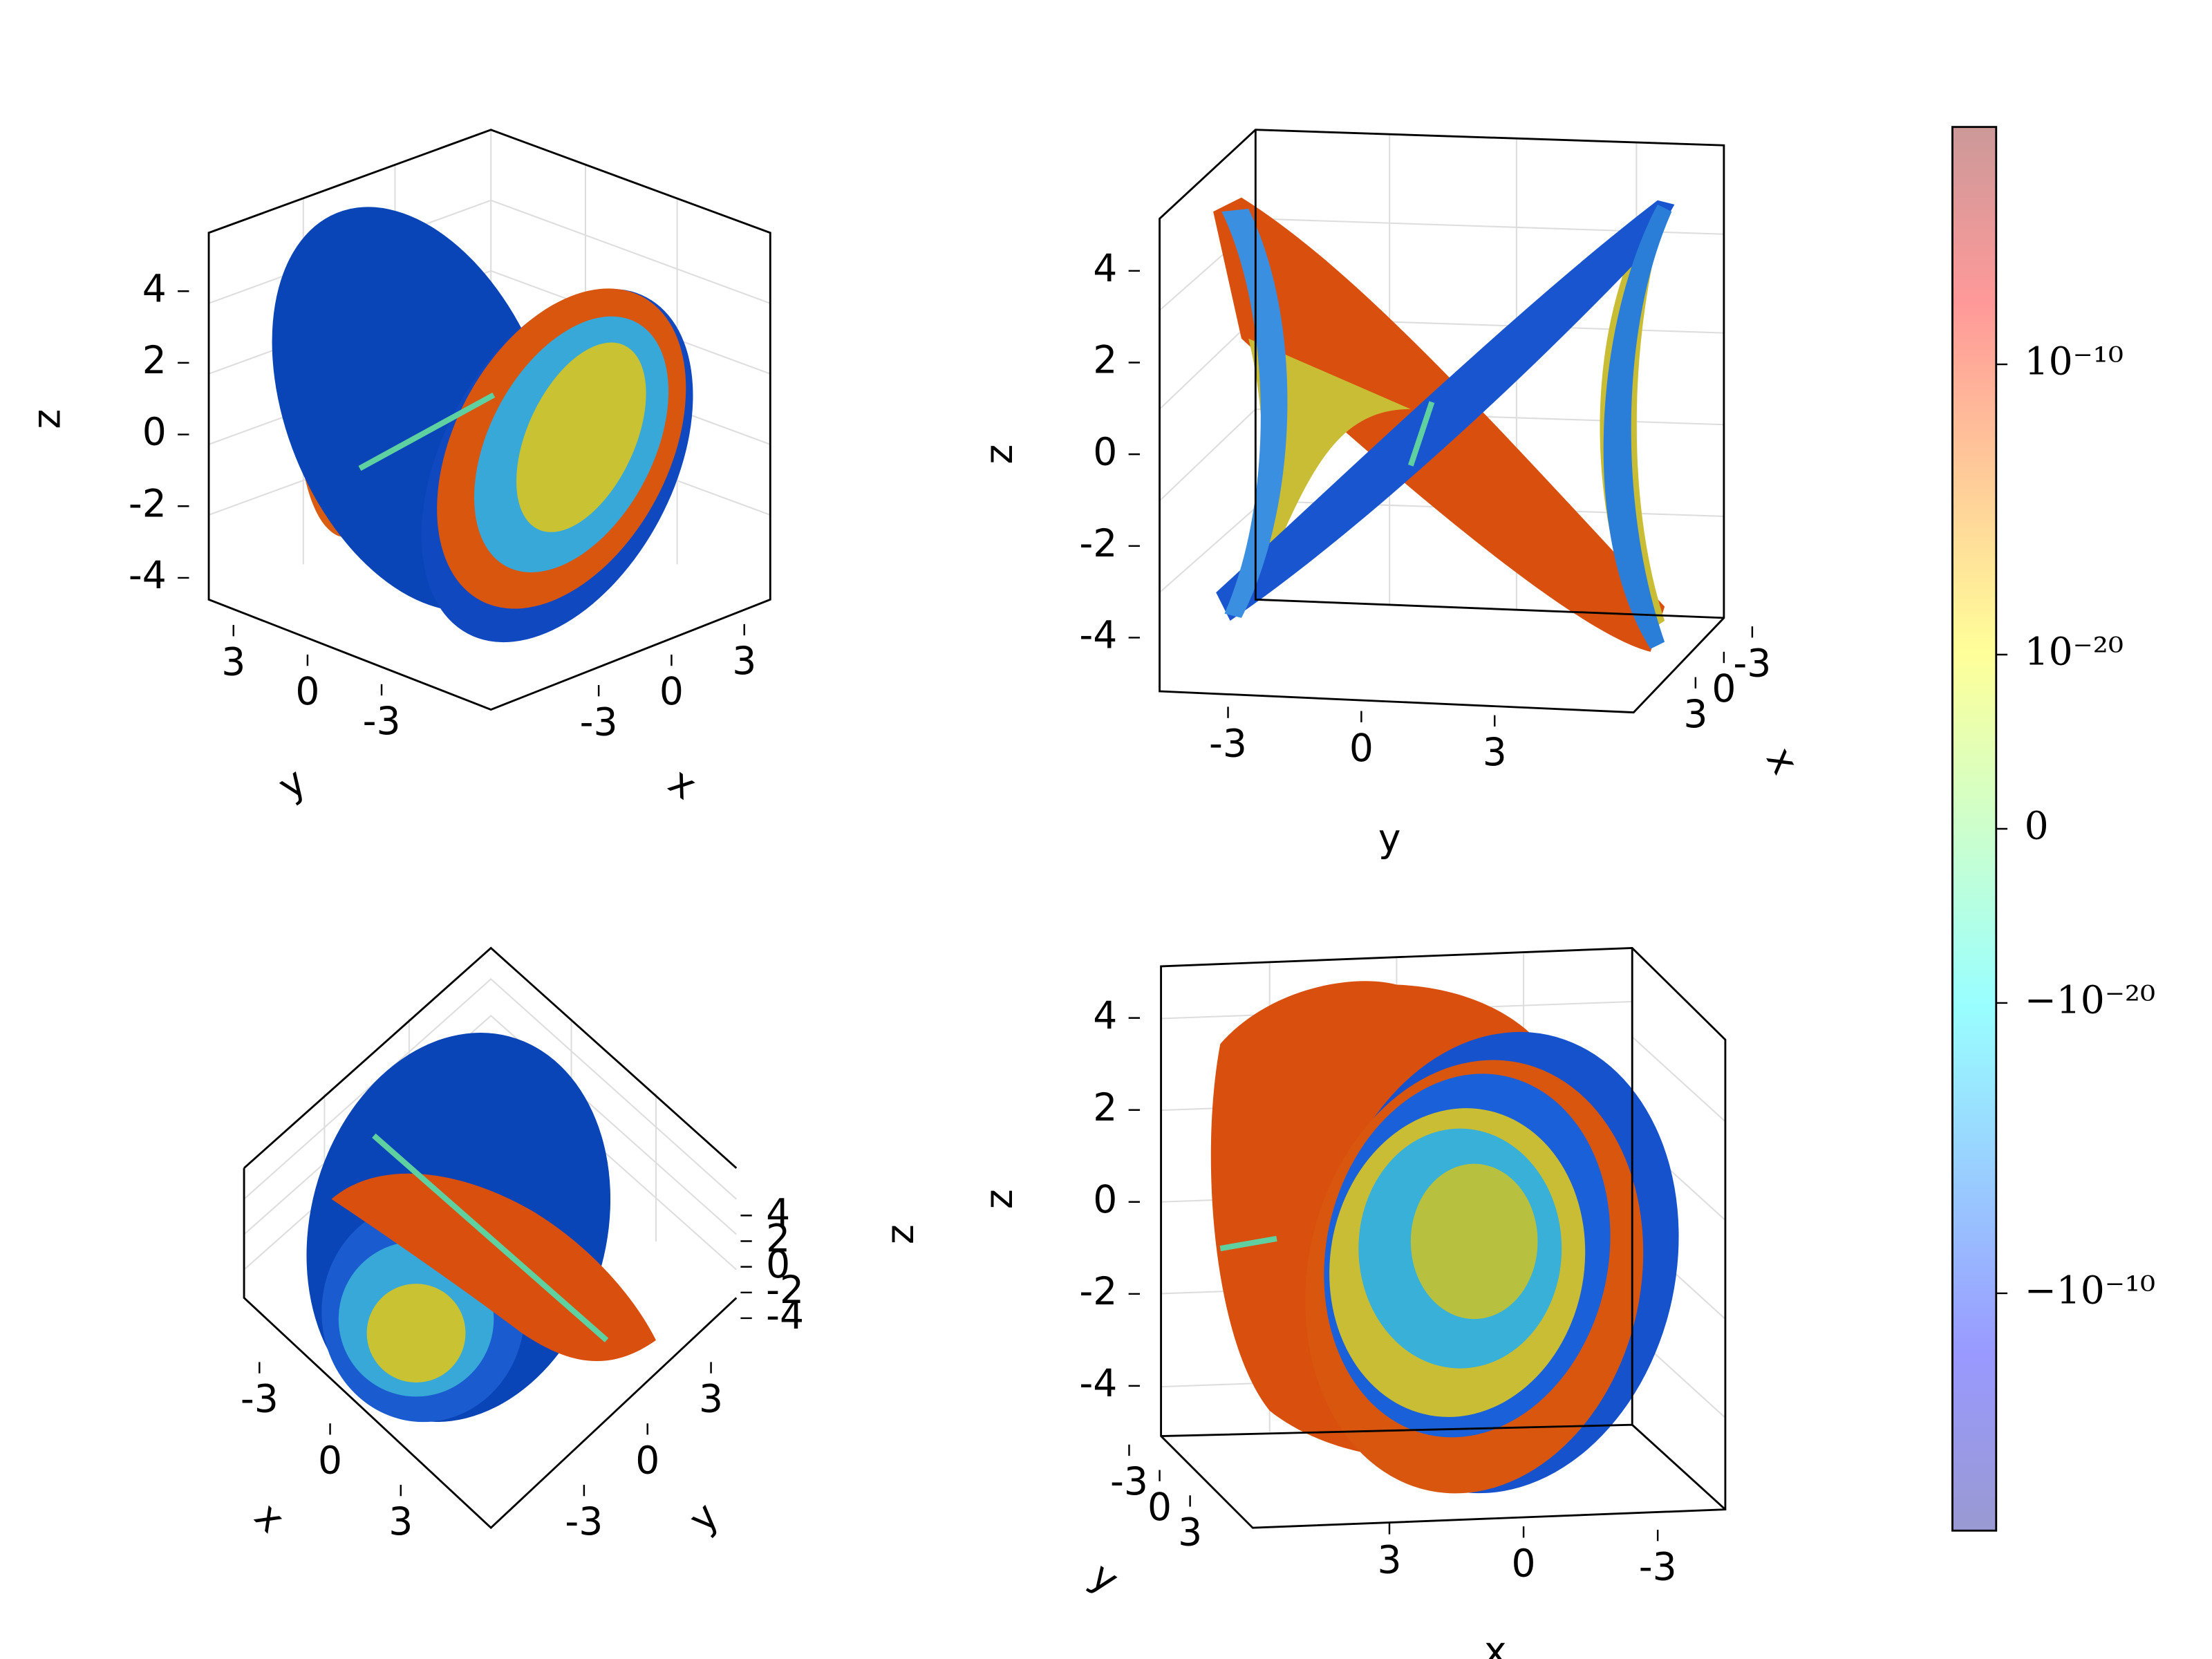 The height and width of the screenshot is (1659, 2212). Describe the element at coordinates (2053, 829) in the screenshot. I see `colorbar: 10⁻¹⁰ 10⁻²⁰ 0 −10⁻²⁰ −10⁻¹⁰` at that location.